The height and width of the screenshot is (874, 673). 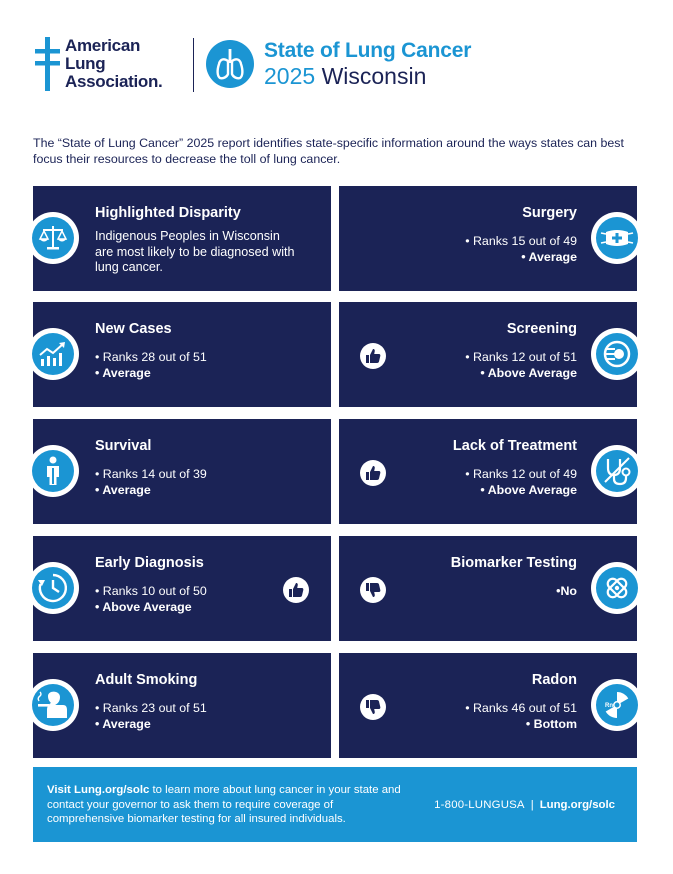 What do you see at coordinates (53, 588) in the screenshot?
I see `clock-icon` at bounding box center [53, 588].